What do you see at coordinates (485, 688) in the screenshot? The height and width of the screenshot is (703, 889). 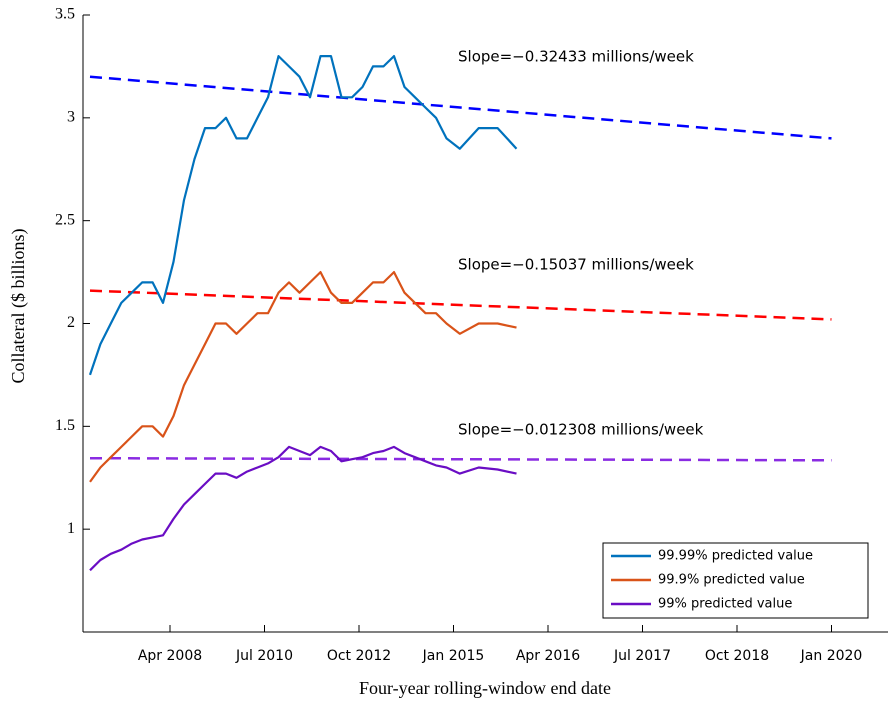 I see `x-axis-label: Four-year rolling-window end date` at bounding box center [485, 688].